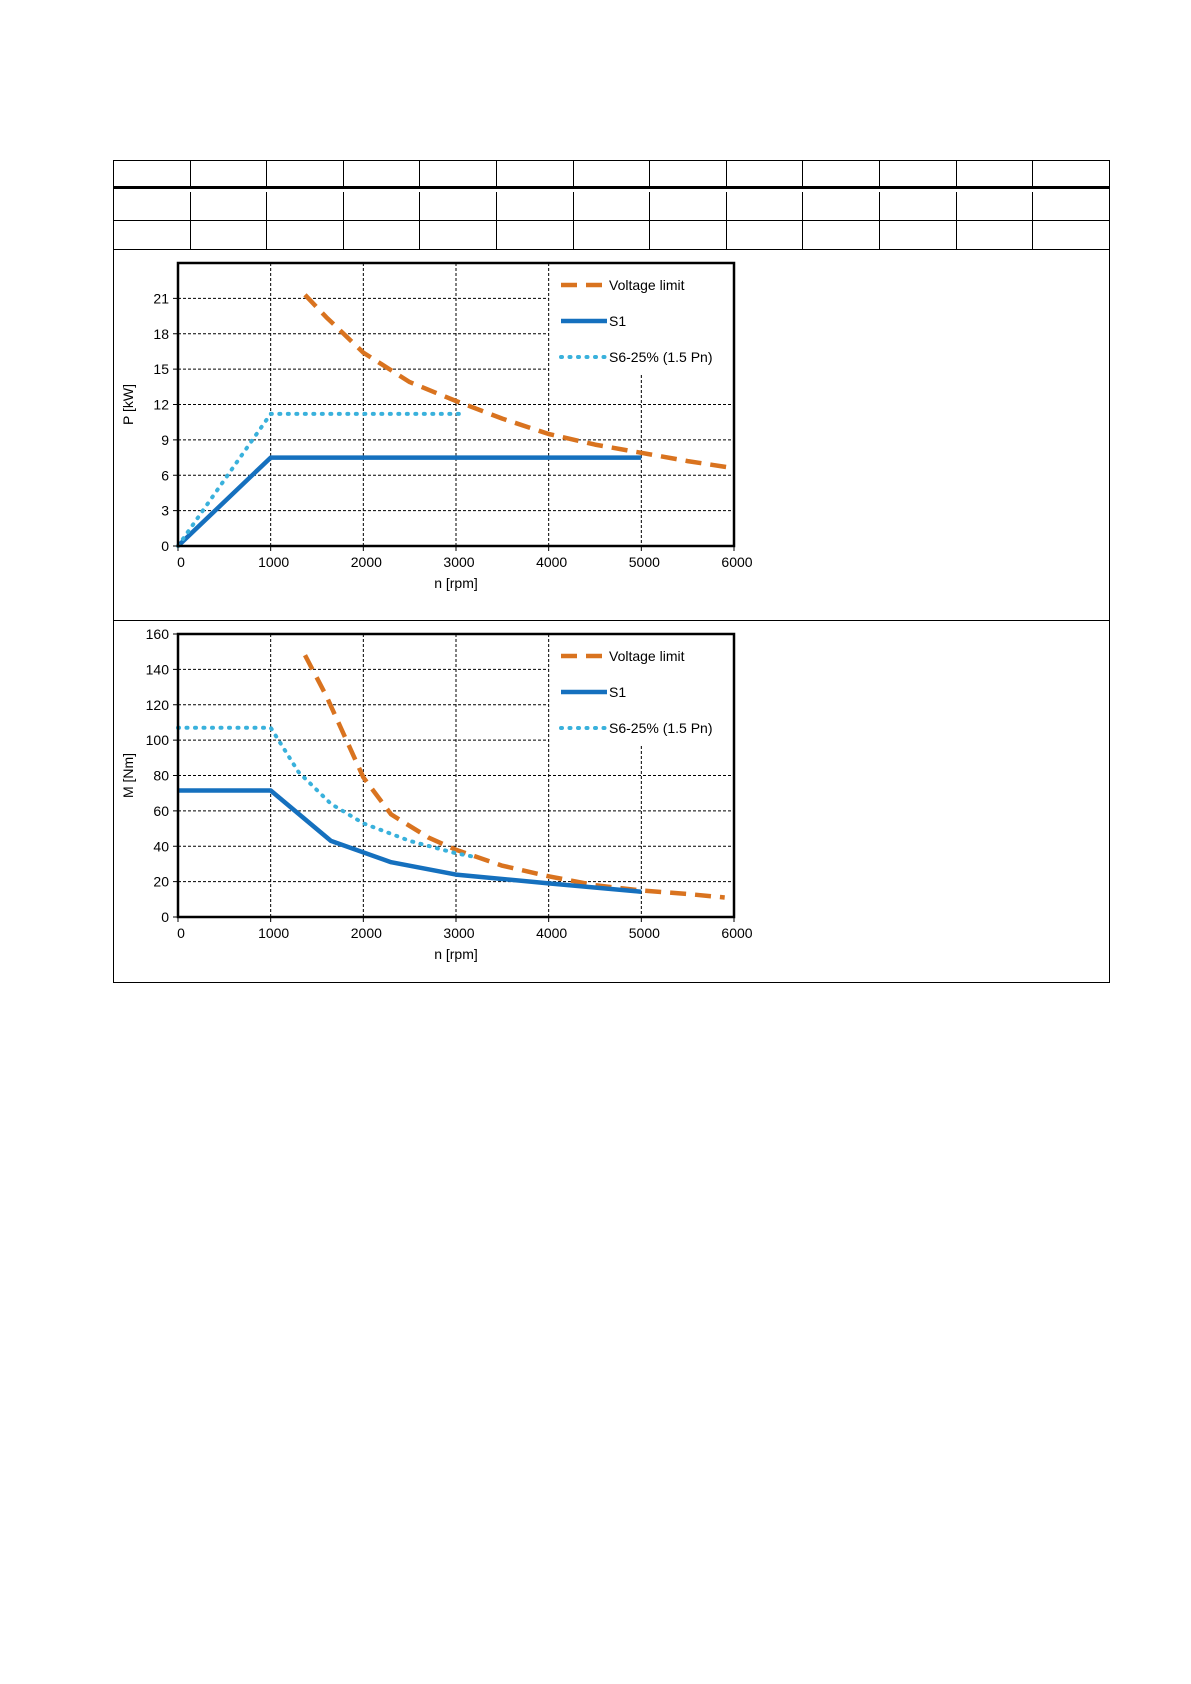 This screenshot has width=1191, height=1684. I want to click on torque-chart-ytick-label: 100, so click(158, 740).